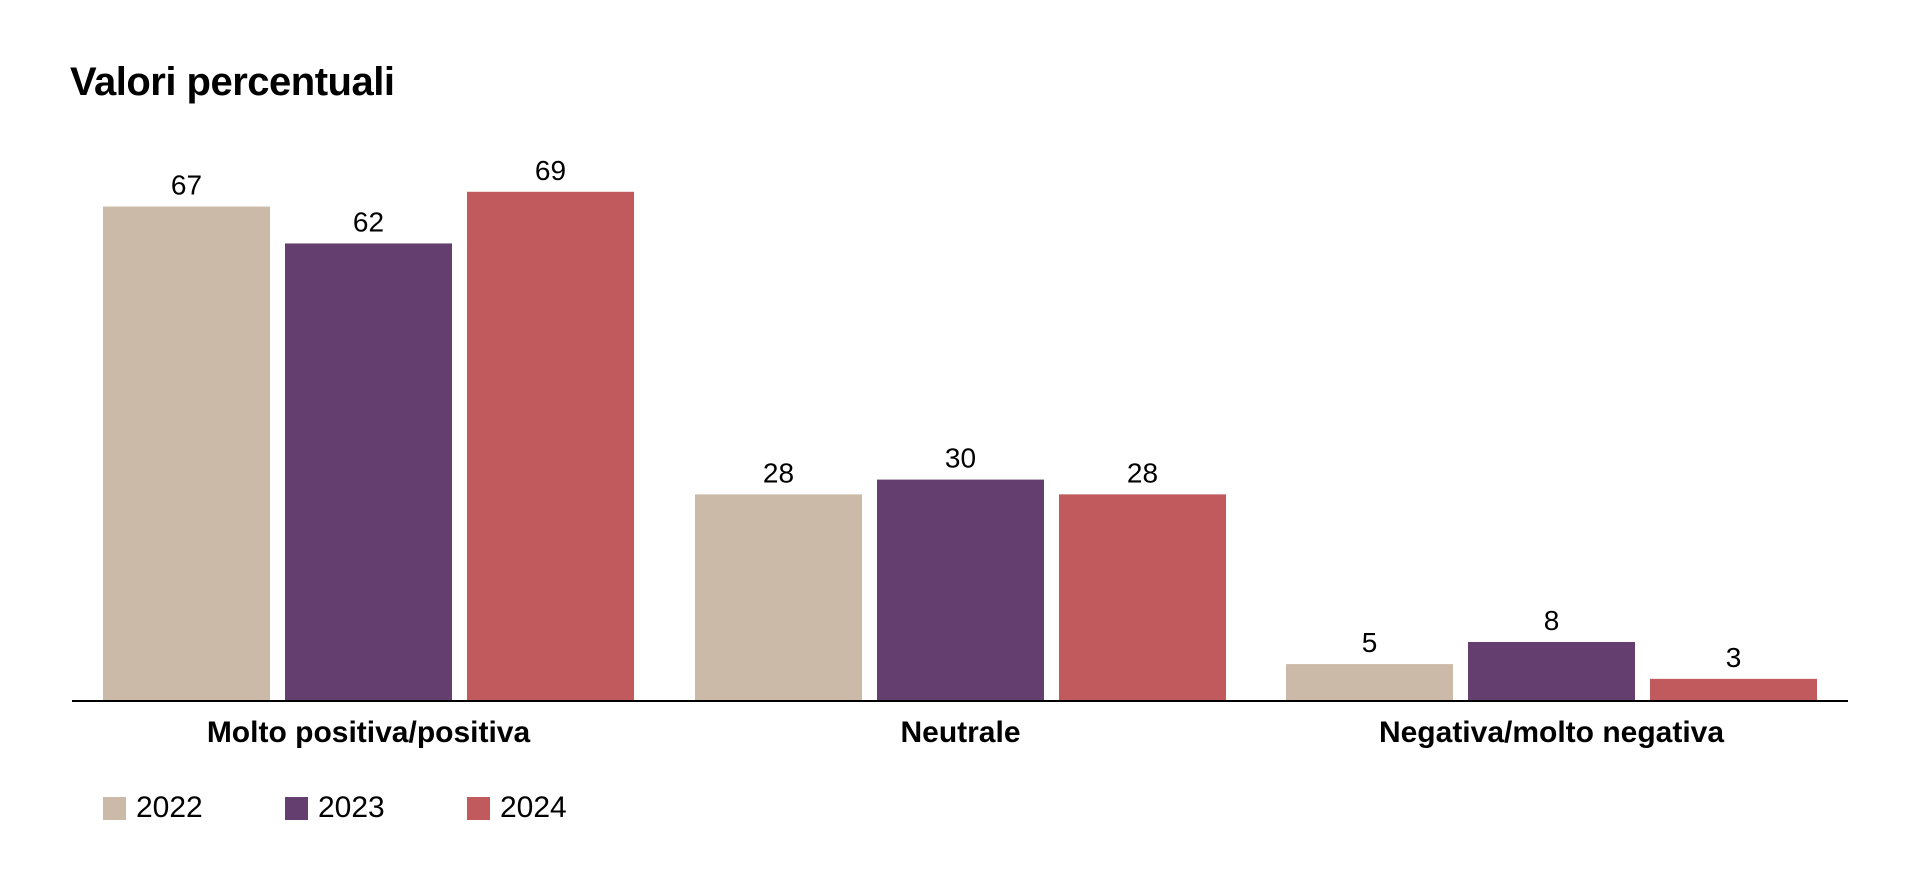 This screenshot has height=889, width=1920. Describe the element at coordinates (169, 807) in the screenshot. I see `legend-label: 2022` at that location.